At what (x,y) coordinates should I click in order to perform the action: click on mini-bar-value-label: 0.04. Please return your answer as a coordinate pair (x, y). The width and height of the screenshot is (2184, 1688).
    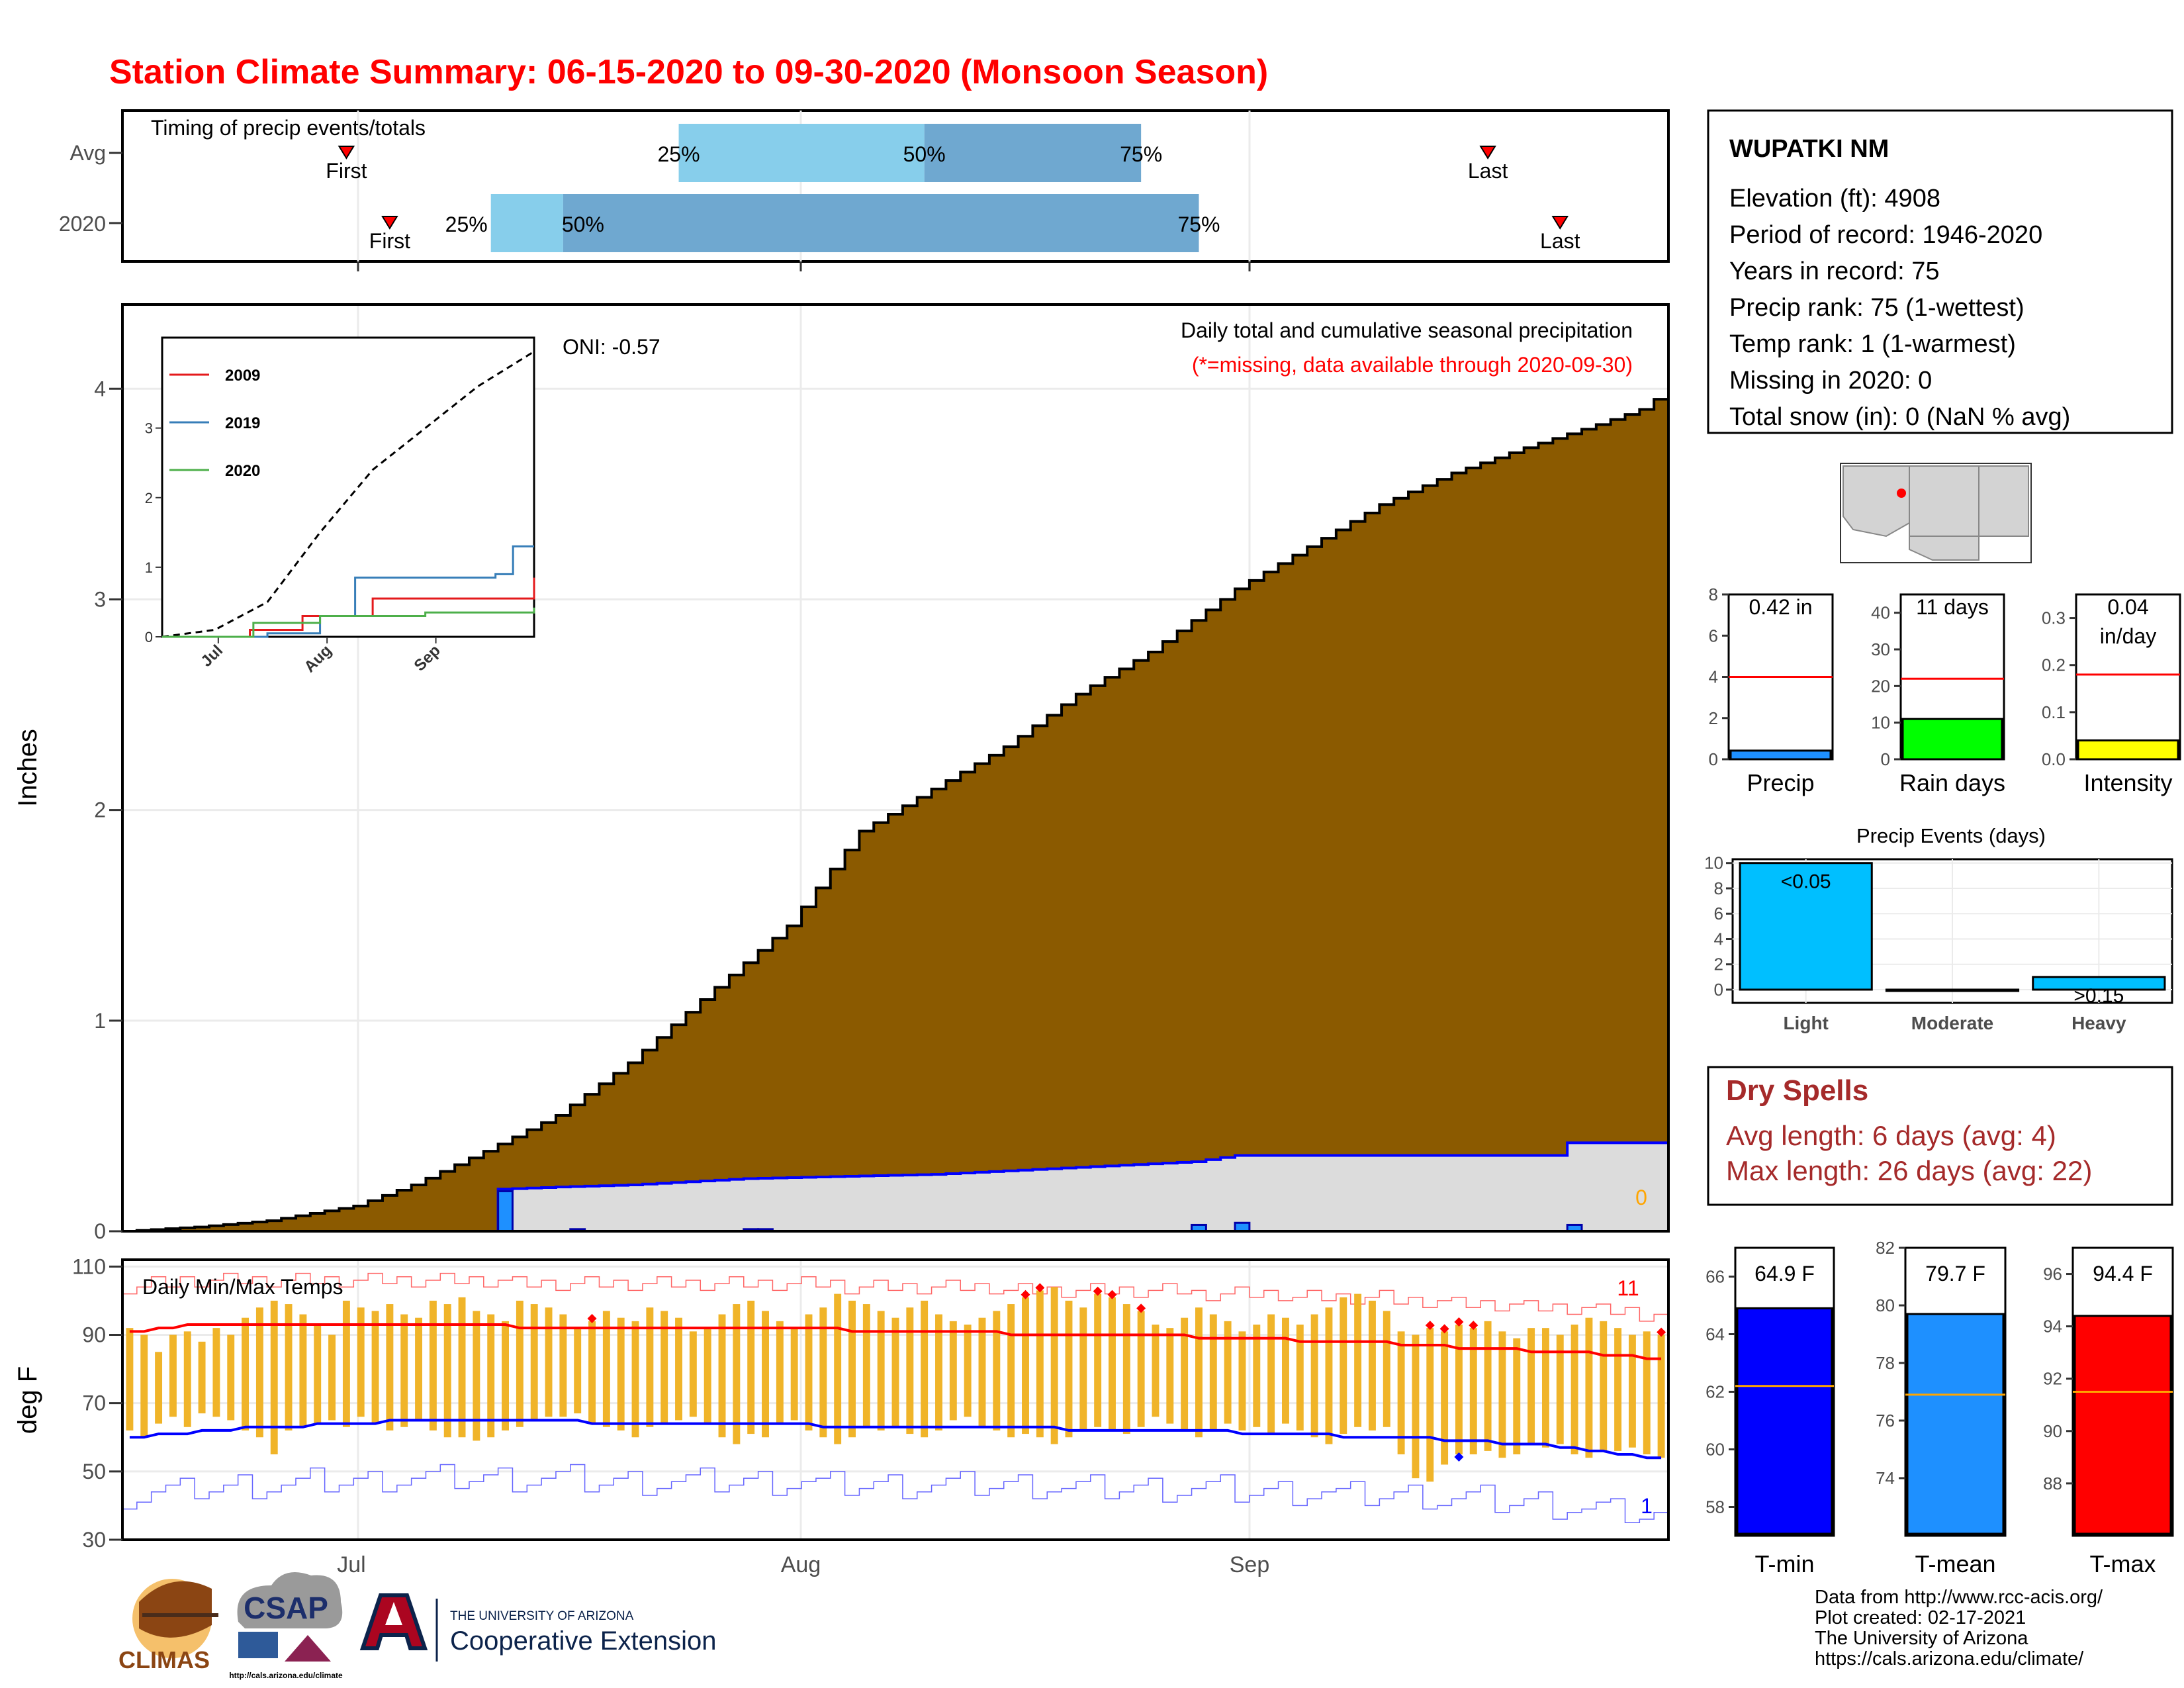
    Looking at the image, I should click on (2127, 607).